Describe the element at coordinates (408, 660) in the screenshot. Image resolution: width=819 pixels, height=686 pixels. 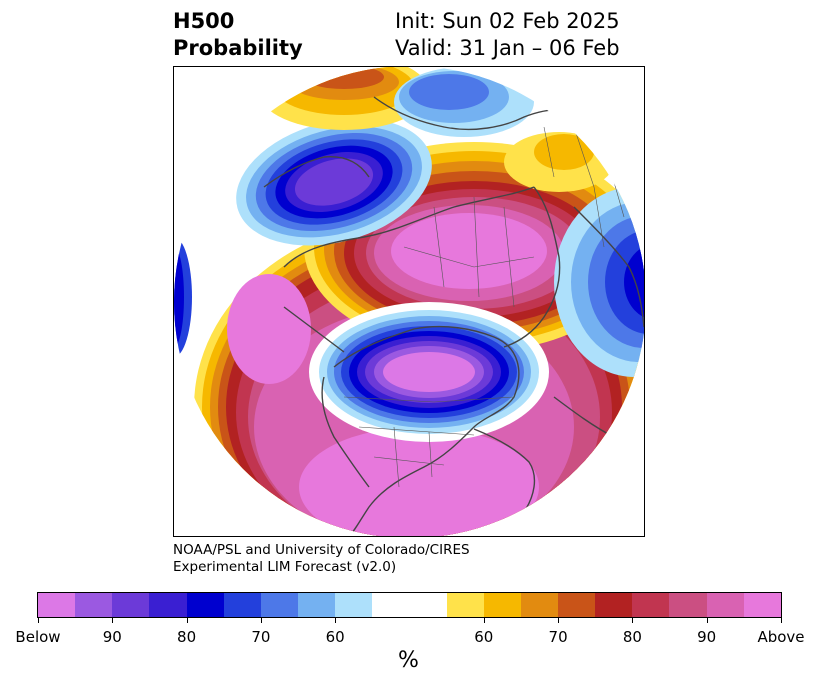
I see `colorbar-unit: %` at that location.